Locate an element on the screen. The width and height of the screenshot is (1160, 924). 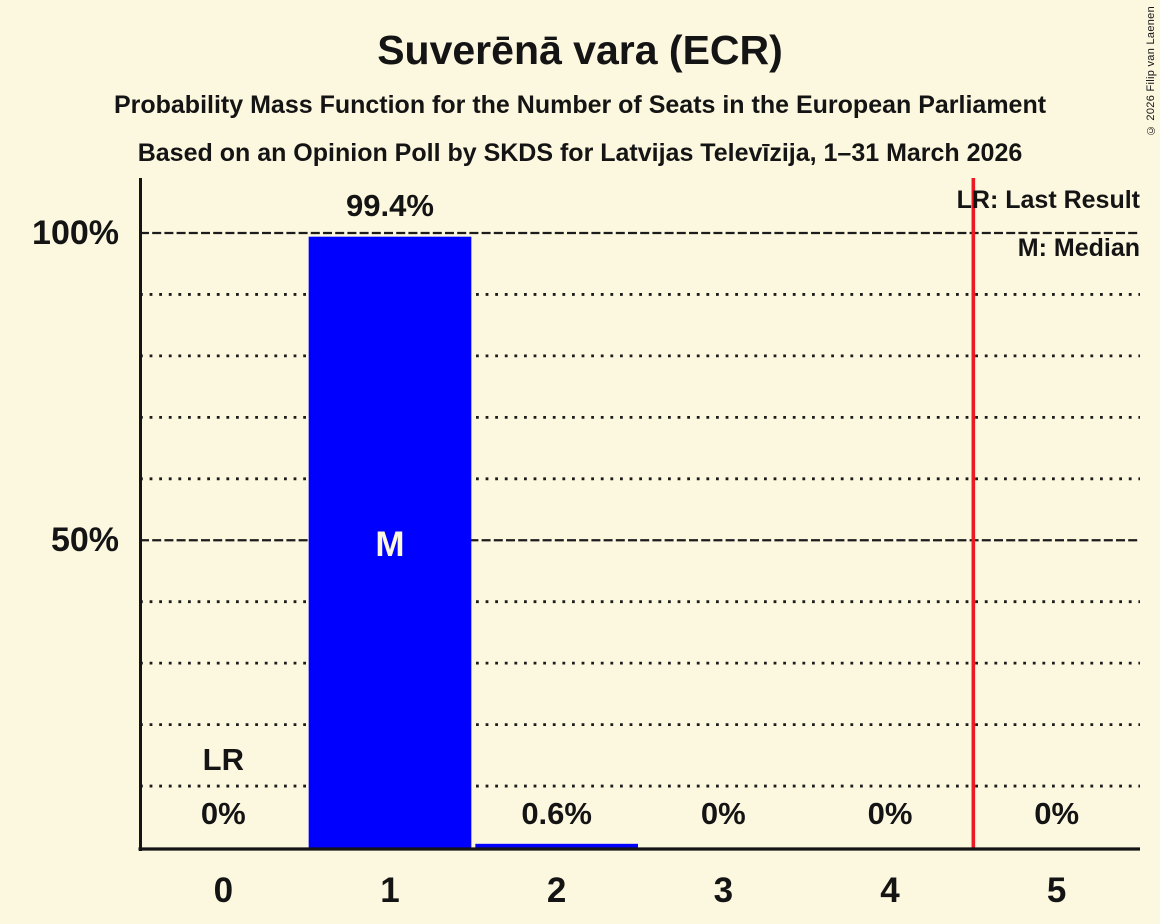
chart-title: Suverēnā vara (ECR) is located at coordinates (580, 50).